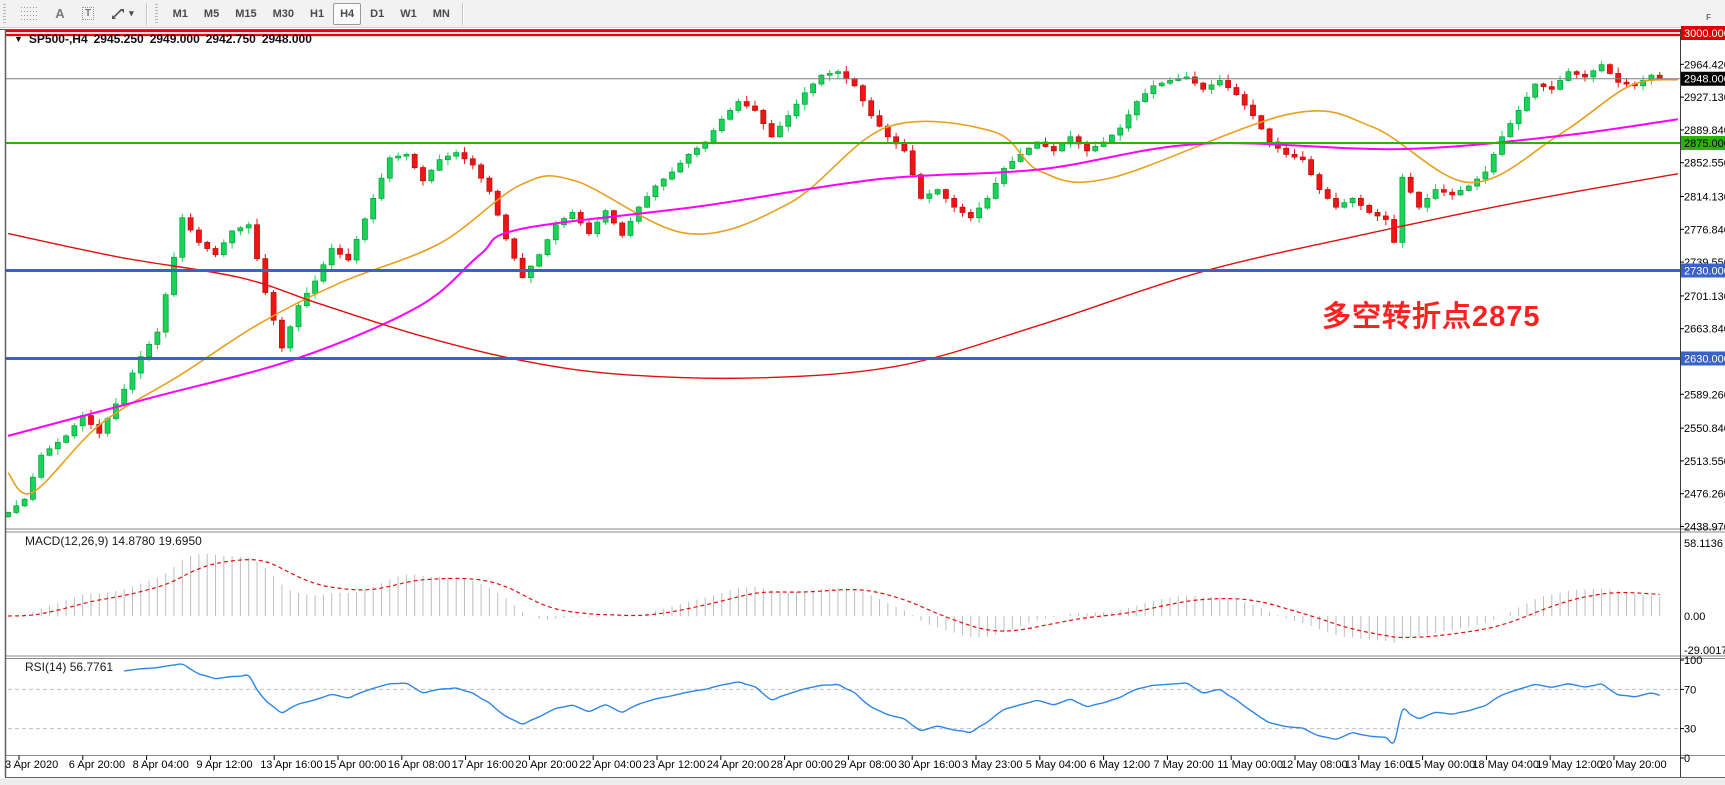  Describe the element at coordinates (317, 14) in the screenshot. I see `timeframe-button-H1: H1` at that location.